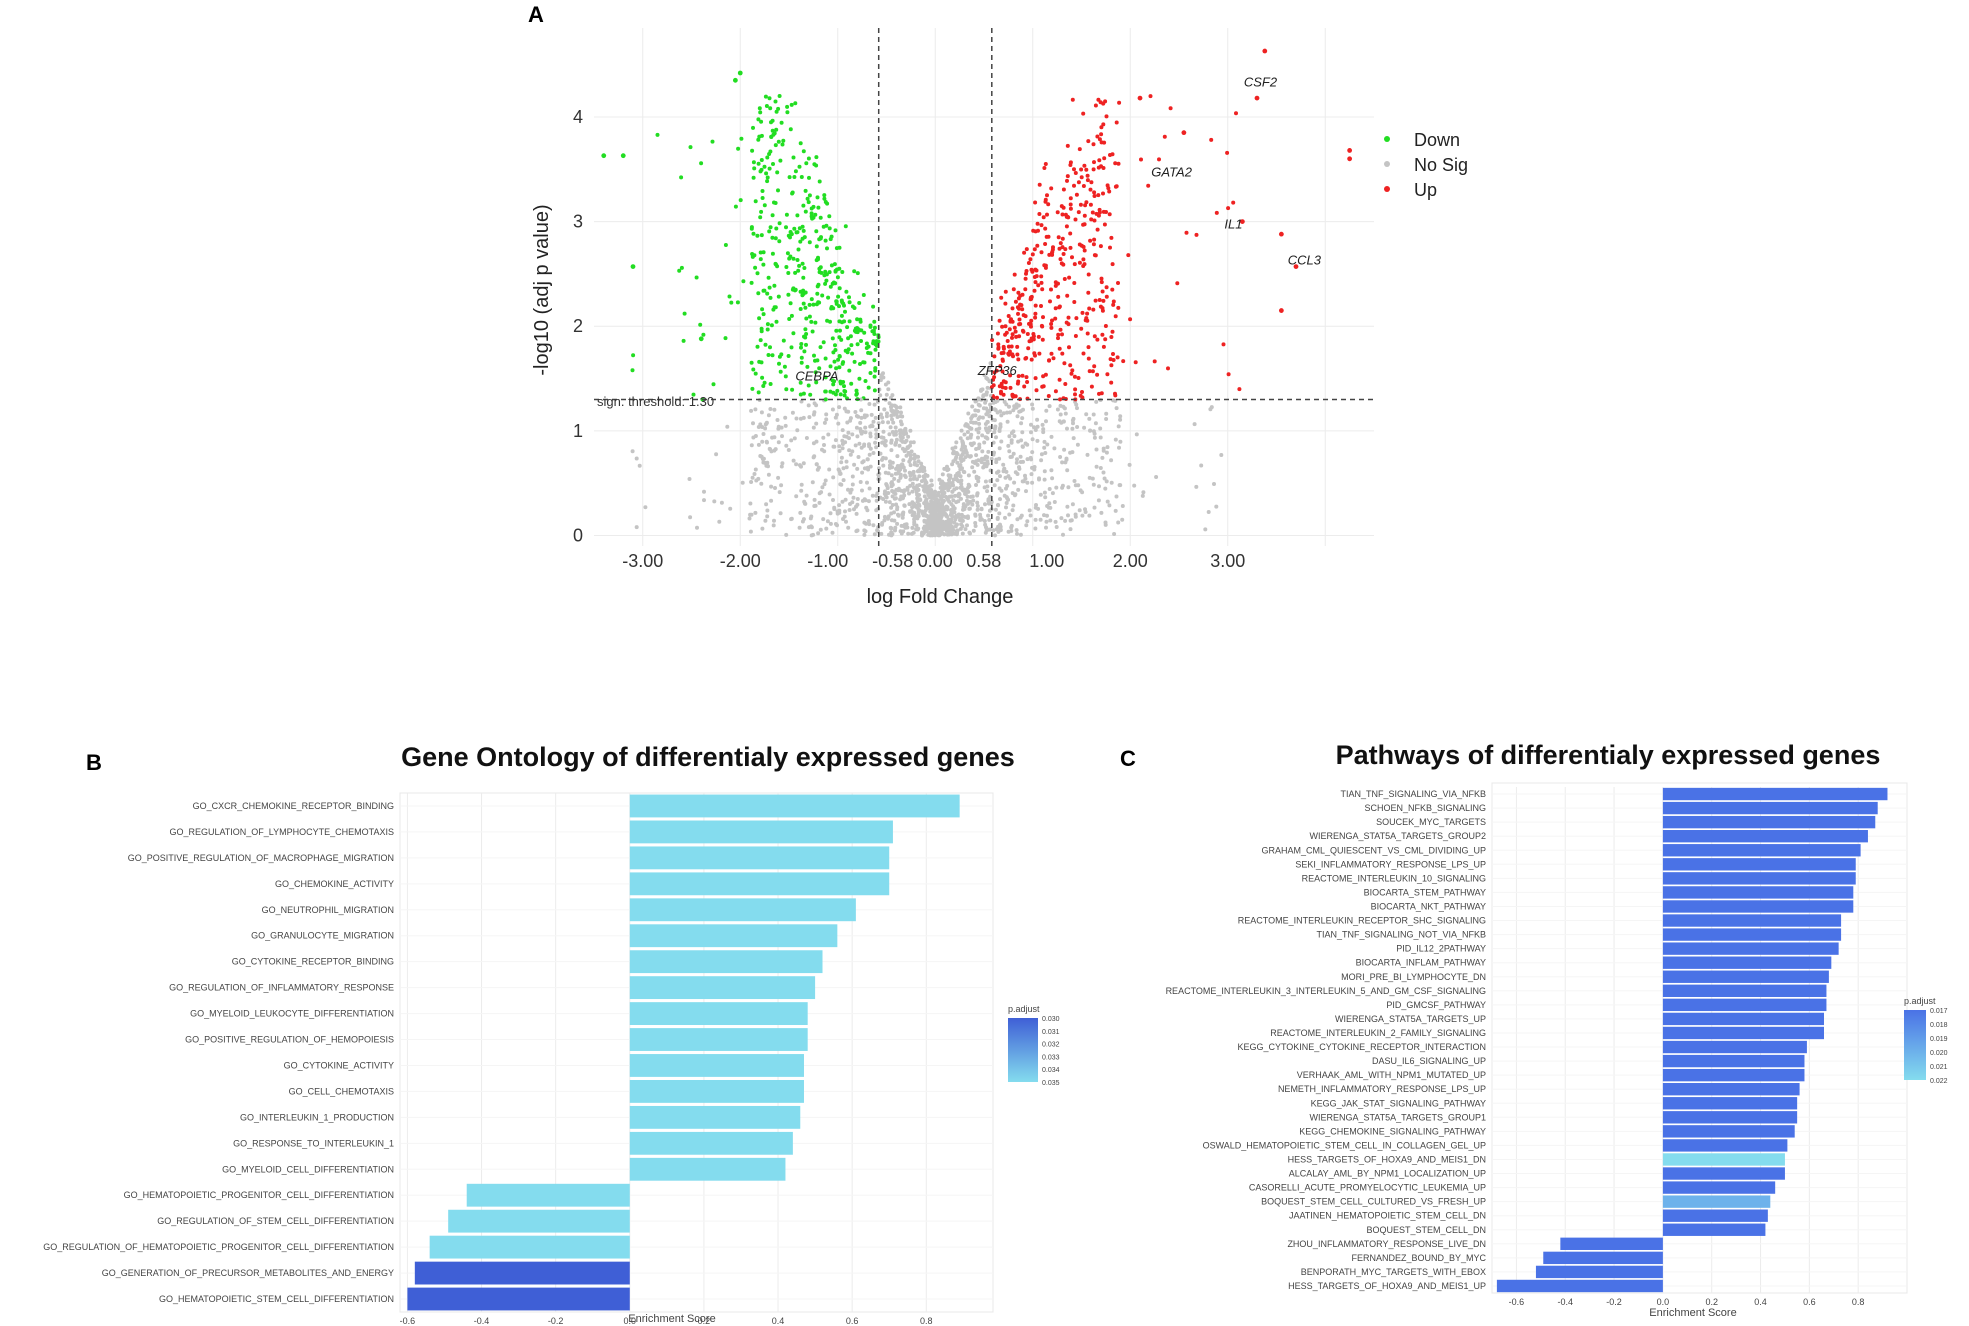  I want to click on legend-up-label: Up, so click(1425, 190).